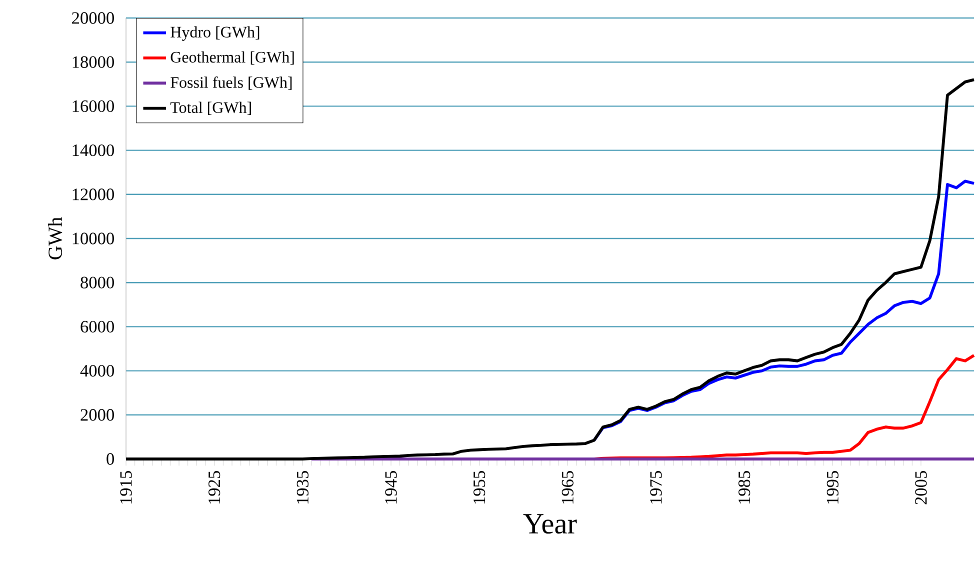 This screenshot has width=976, height=575. What do you see at coordinates (97, 282) in the screenshot?
I see `y-tick-label: 8000` at bounding box center [97, 282].